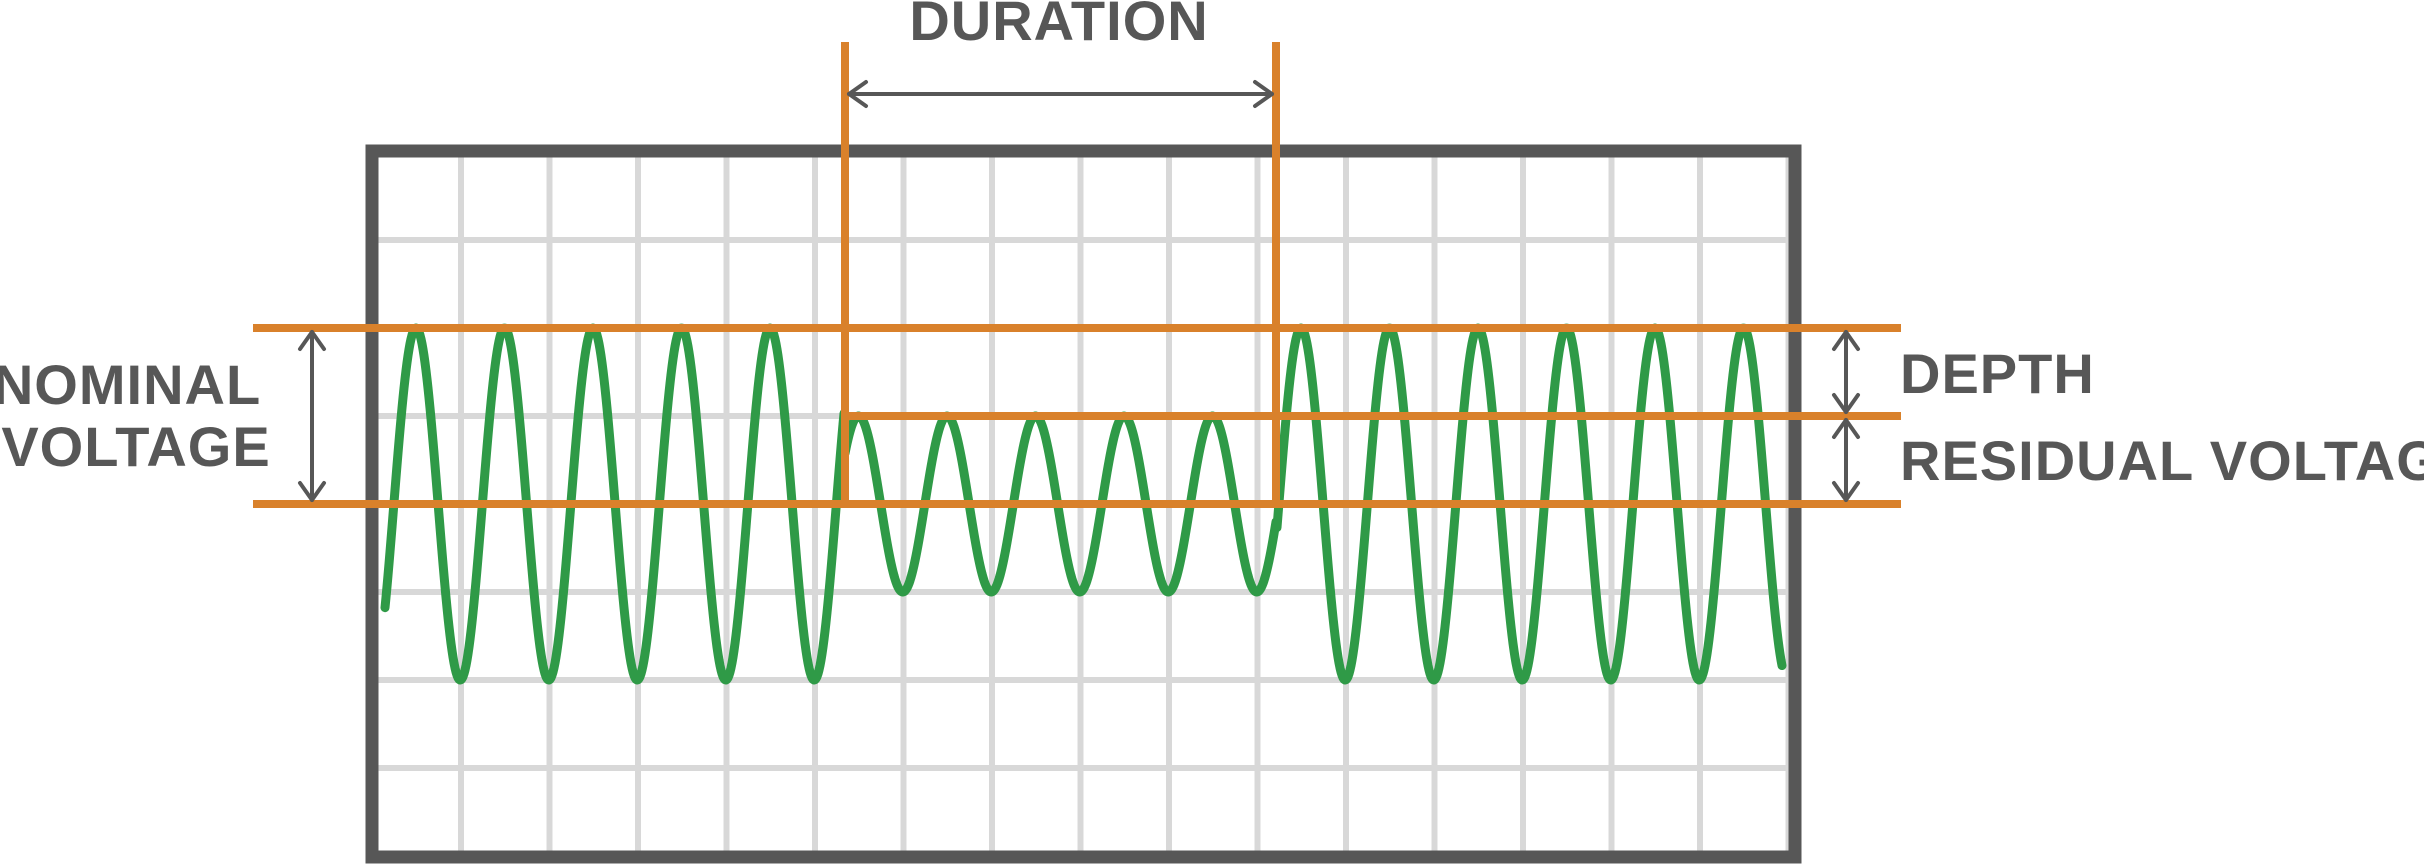  What do you see at coordinates (312, 416) in the screenshot?
I see `nominal-voltage-arrow-icon` at bounding box center [312, 416].